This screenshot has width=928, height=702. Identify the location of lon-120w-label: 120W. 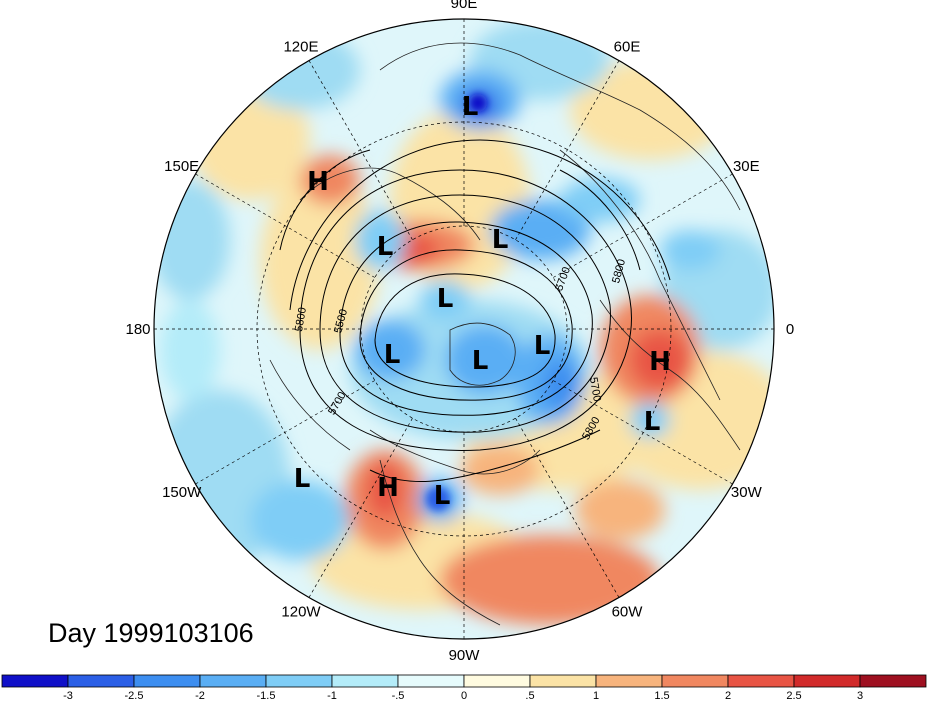
(301, 611).